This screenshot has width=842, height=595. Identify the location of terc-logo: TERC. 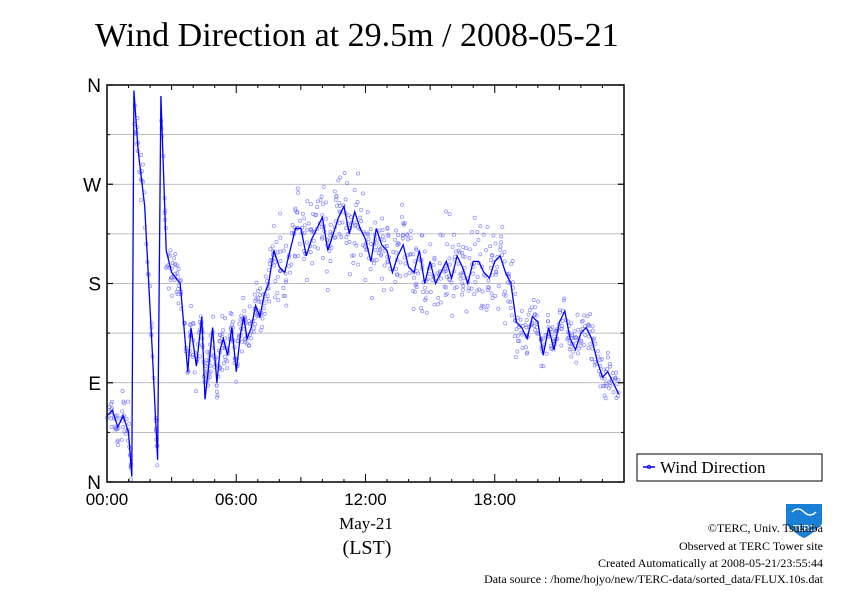
(804, 521).